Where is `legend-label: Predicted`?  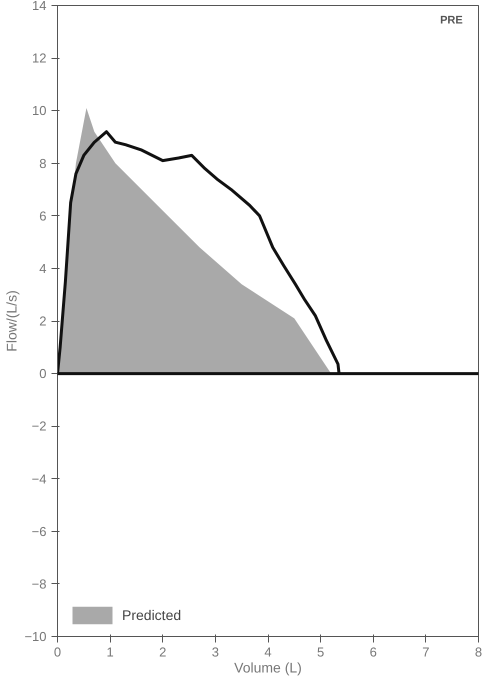
legend-label: Predicted is located at coordinates (152, 615).